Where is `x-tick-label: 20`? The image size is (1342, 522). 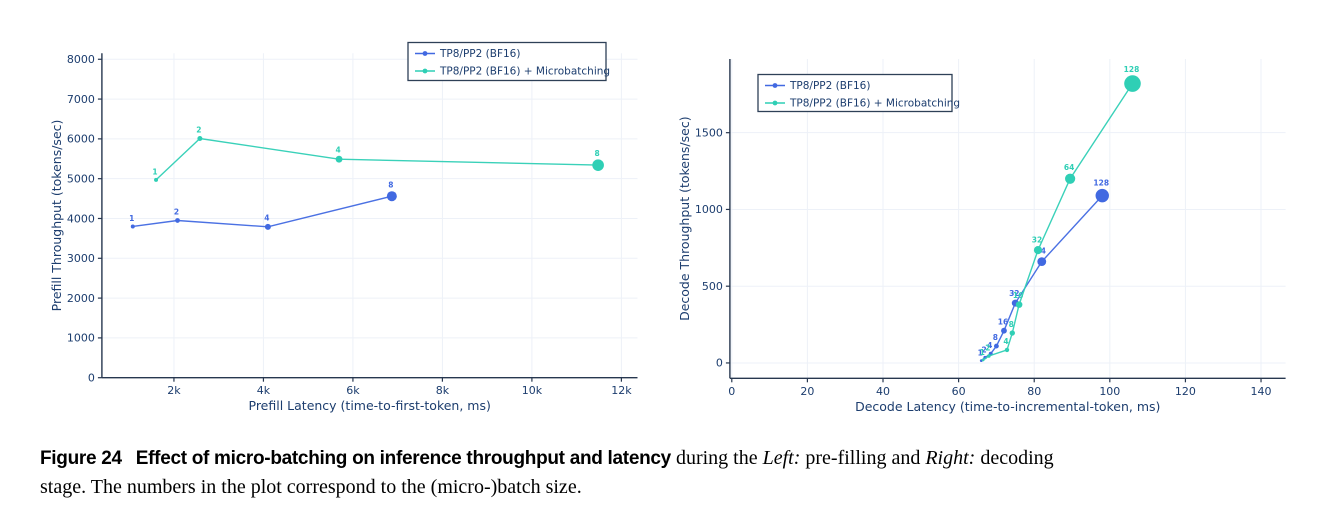
x-tick-label: 20 is located at coordinates (807, 391).